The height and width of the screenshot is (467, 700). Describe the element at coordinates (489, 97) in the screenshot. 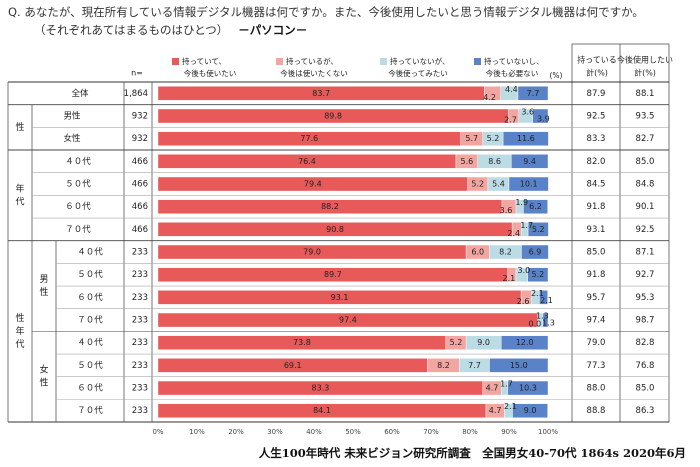

I see `bar-data-label: 4.2` at that location.